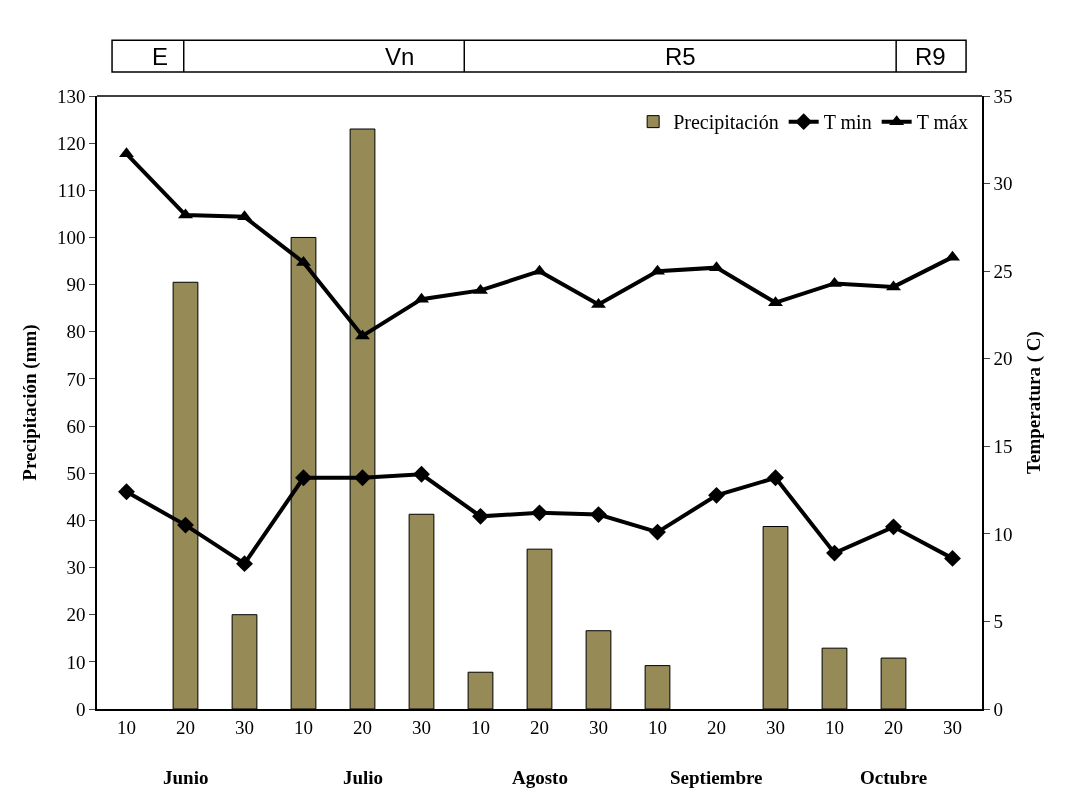 Image resolution: width=1072 pixels, height=804 pixels. I want to click on y-tick-label: 0, so click(80, 709).